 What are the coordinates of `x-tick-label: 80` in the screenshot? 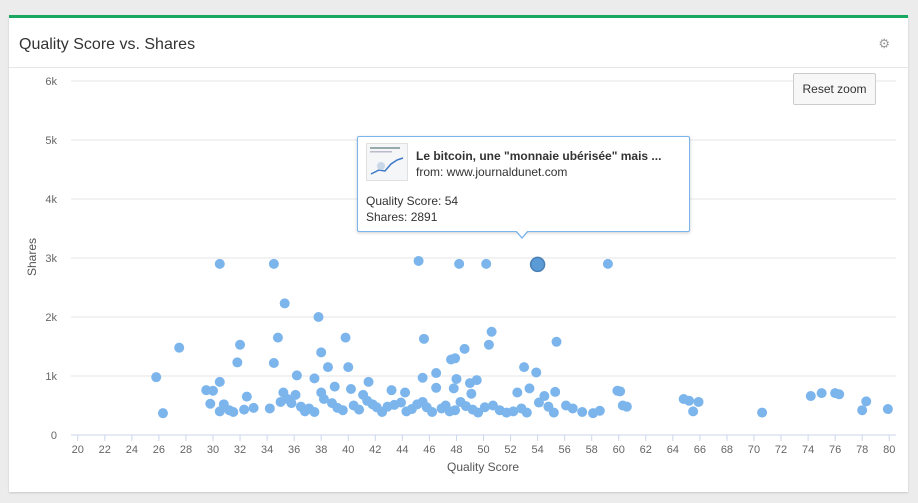 It's located at (889, 450).